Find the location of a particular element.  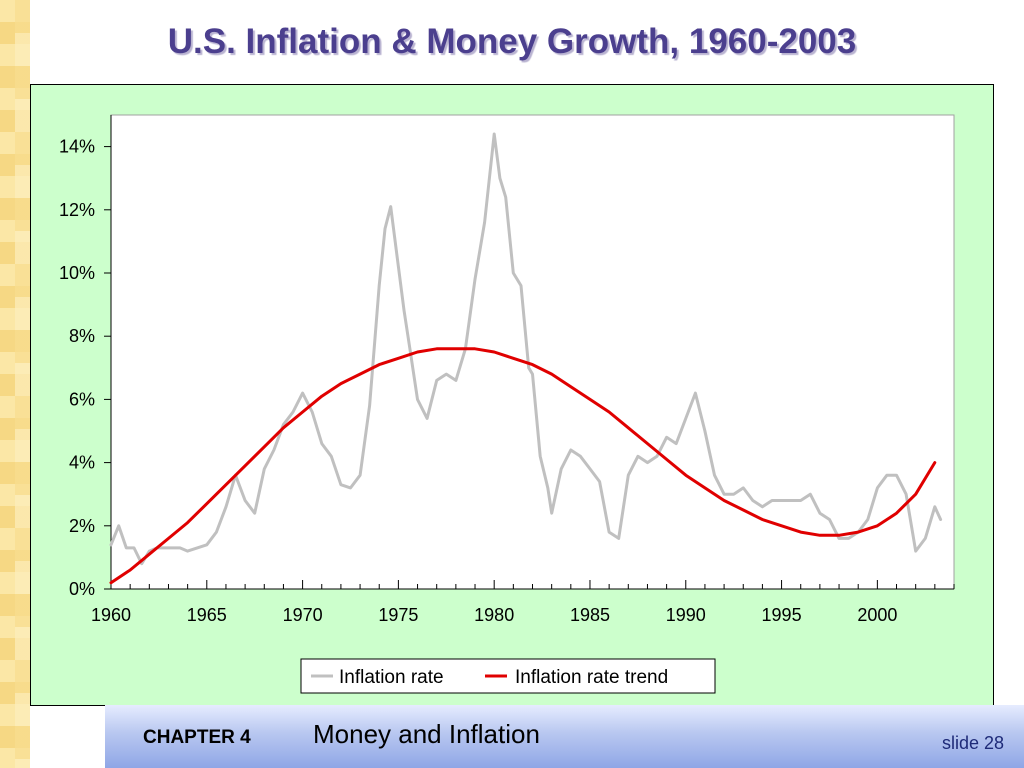

slide-title: U.S. Inflation & Money Growth, 1960-2003 is located at coordinates (512, 41).